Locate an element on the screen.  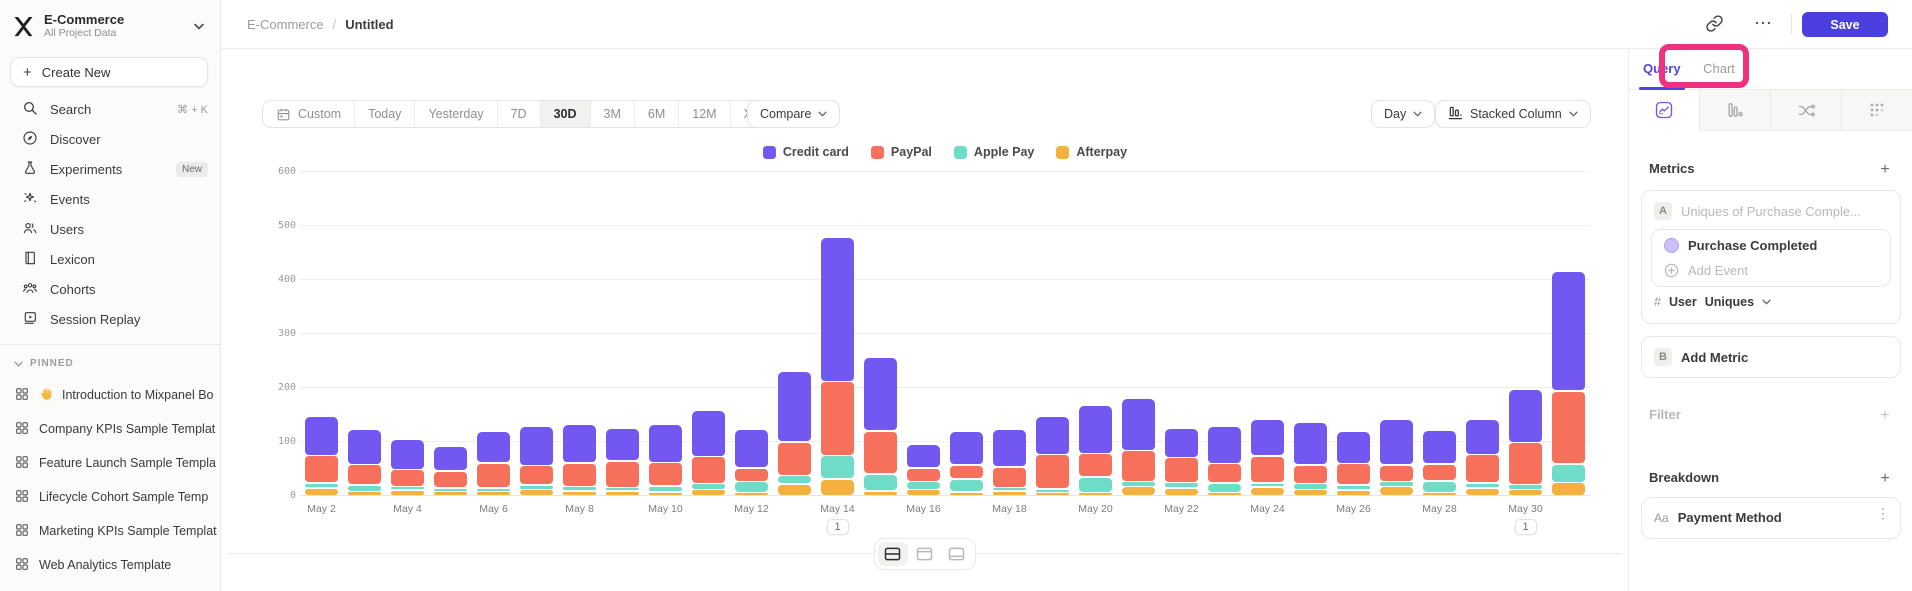
report-title: Untitled is located at coordinates (369, 24).